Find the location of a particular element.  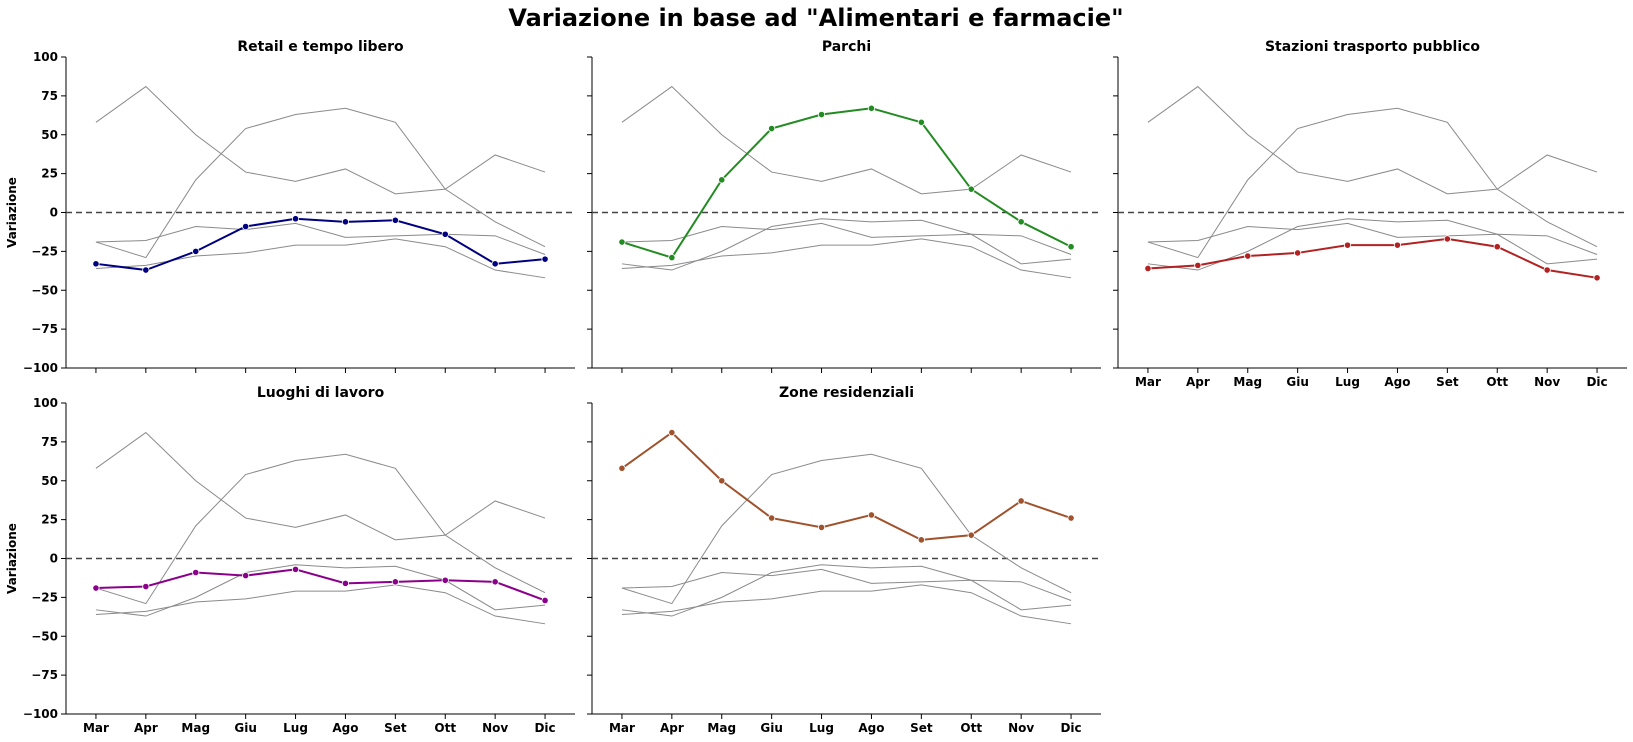

y-tick-label: 75 is located at coordinates (49, 96).